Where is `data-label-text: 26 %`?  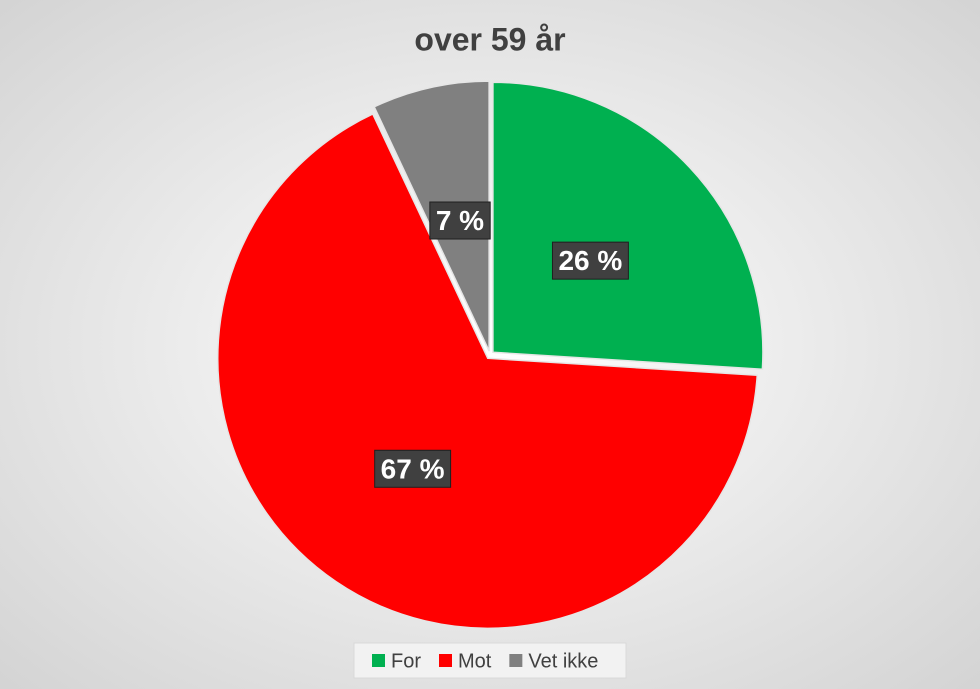 data-label-text: 26 % is located at coordinates (590, 260).